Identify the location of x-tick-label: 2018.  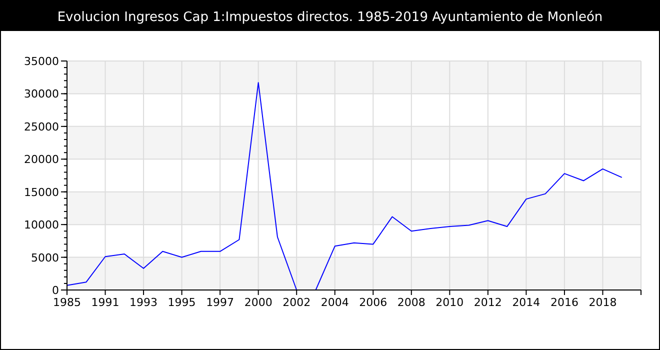
(602, 302).